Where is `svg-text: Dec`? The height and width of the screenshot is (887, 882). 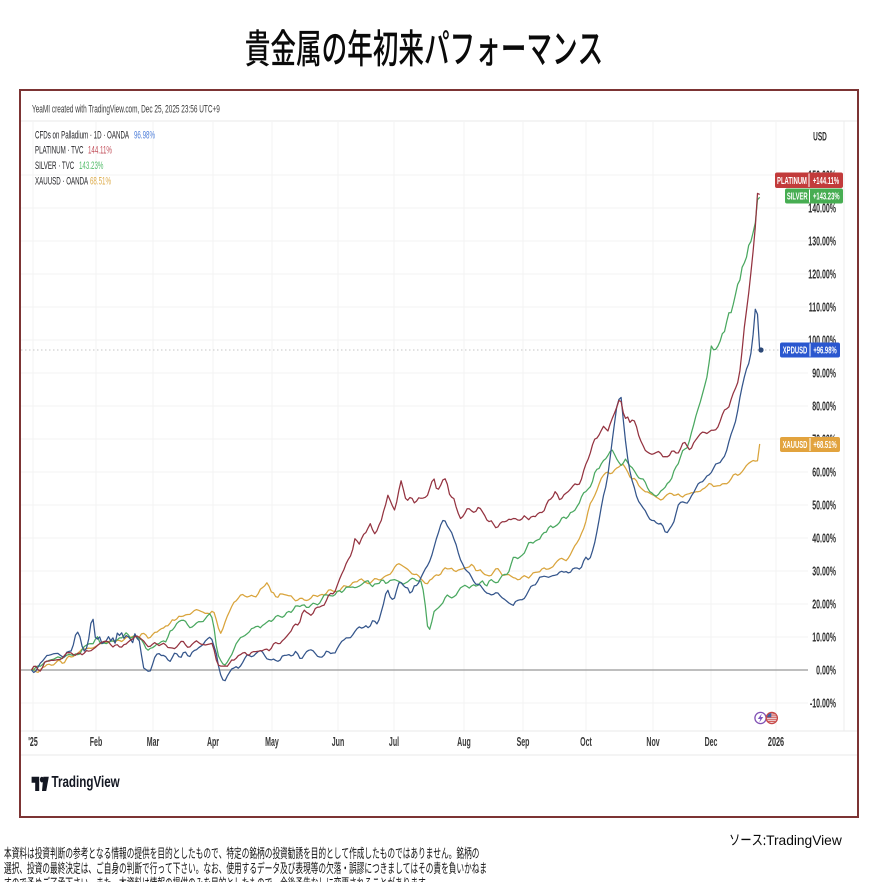 svg-text: Dec is located at coordinates (711, 743).